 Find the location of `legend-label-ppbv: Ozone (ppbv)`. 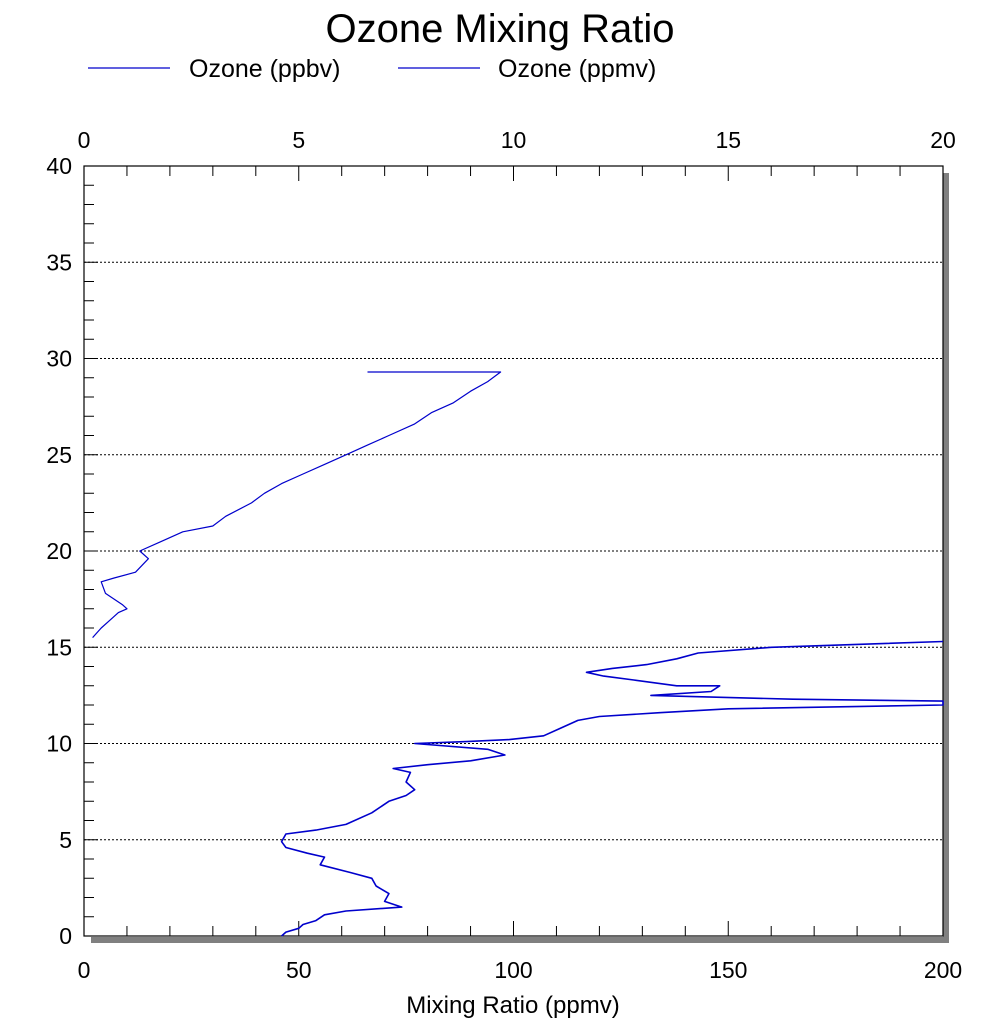

legend-label-ppbv: Ozone (ppbv) is located at coordinates (264, 69).